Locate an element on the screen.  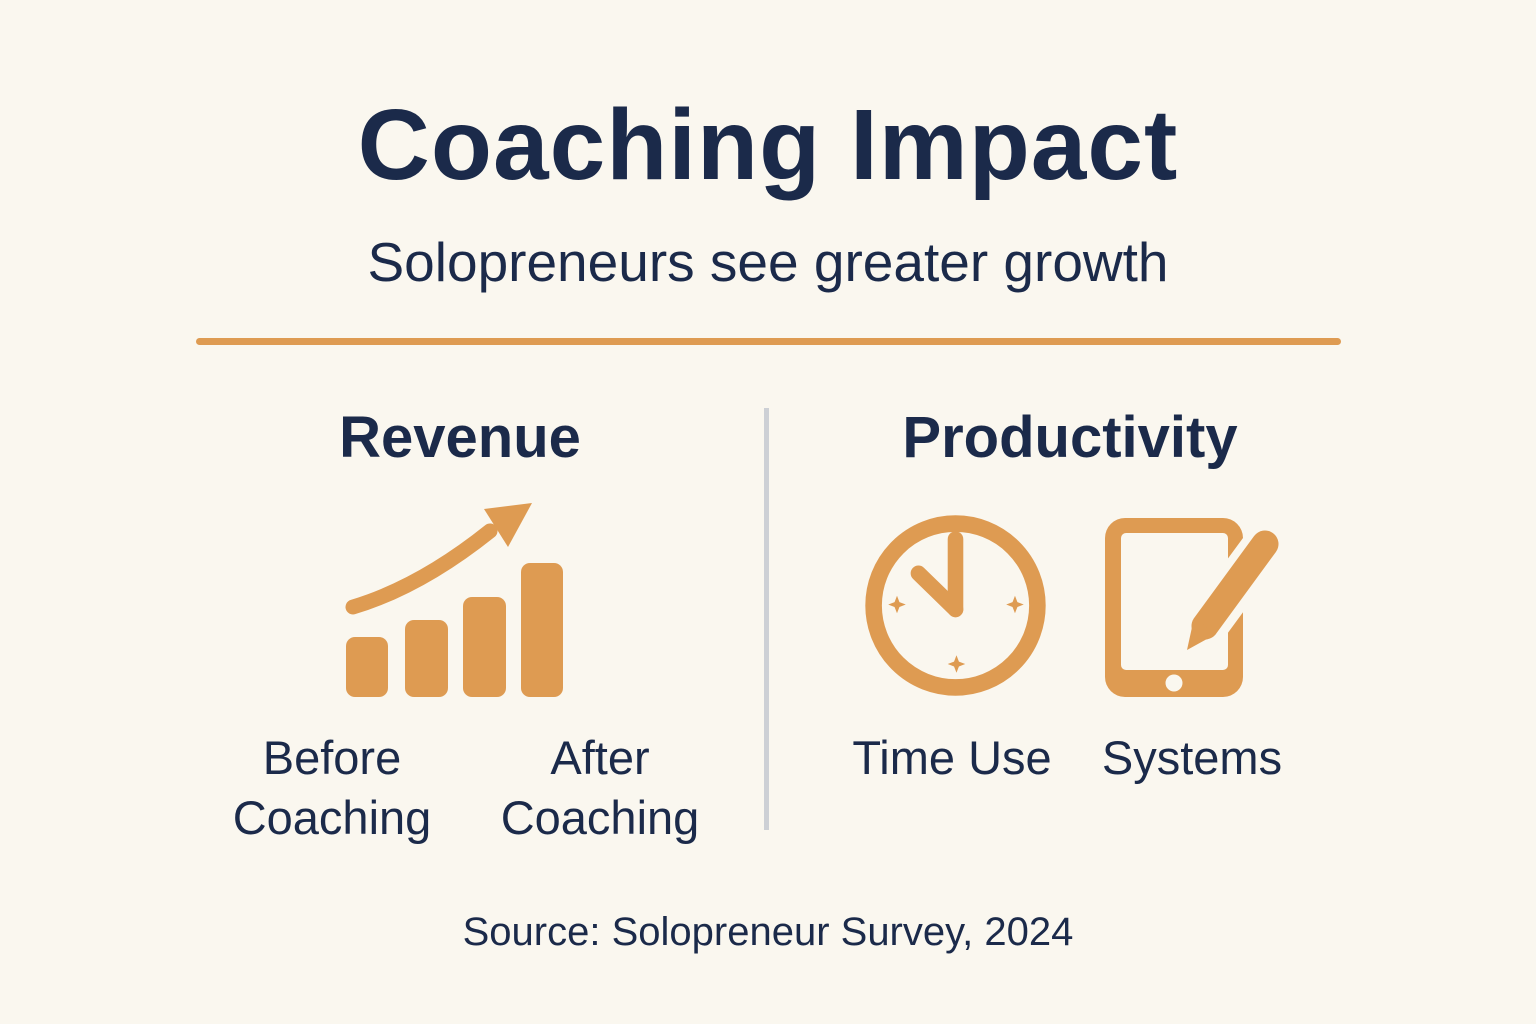
growth-chart-icon is located at coordinates (458, 599).